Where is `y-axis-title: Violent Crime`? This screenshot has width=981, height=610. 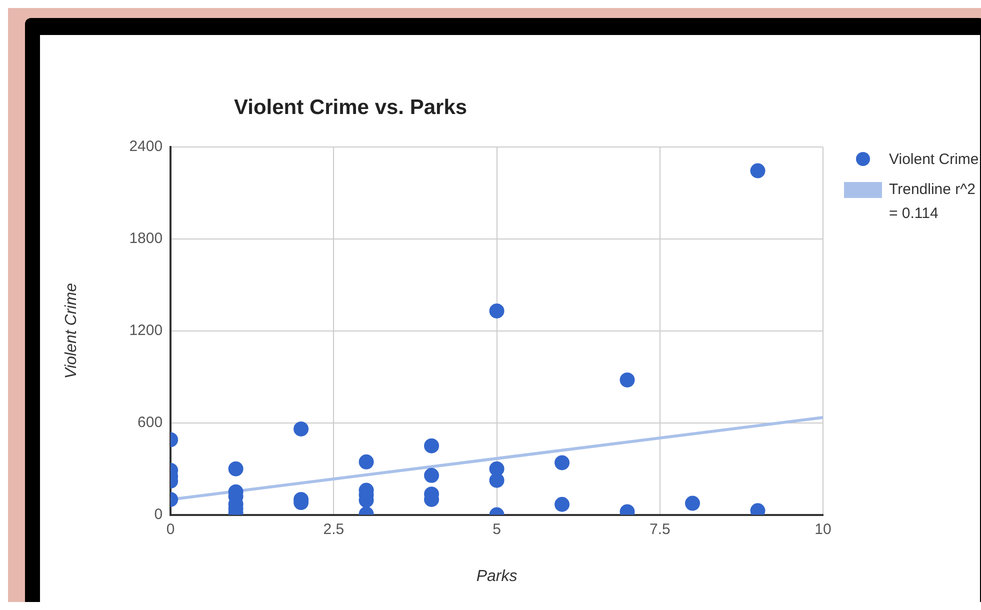
y-axis-title: Violent Crime is located at coordinates (71, 330).